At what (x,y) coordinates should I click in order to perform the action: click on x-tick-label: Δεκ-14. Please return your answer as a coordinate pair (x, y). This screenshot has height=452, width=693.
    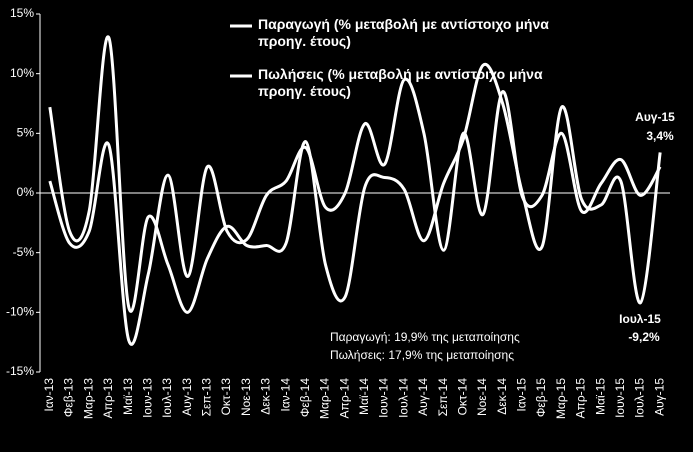
    Looking at the image, I should click on (502, 396).